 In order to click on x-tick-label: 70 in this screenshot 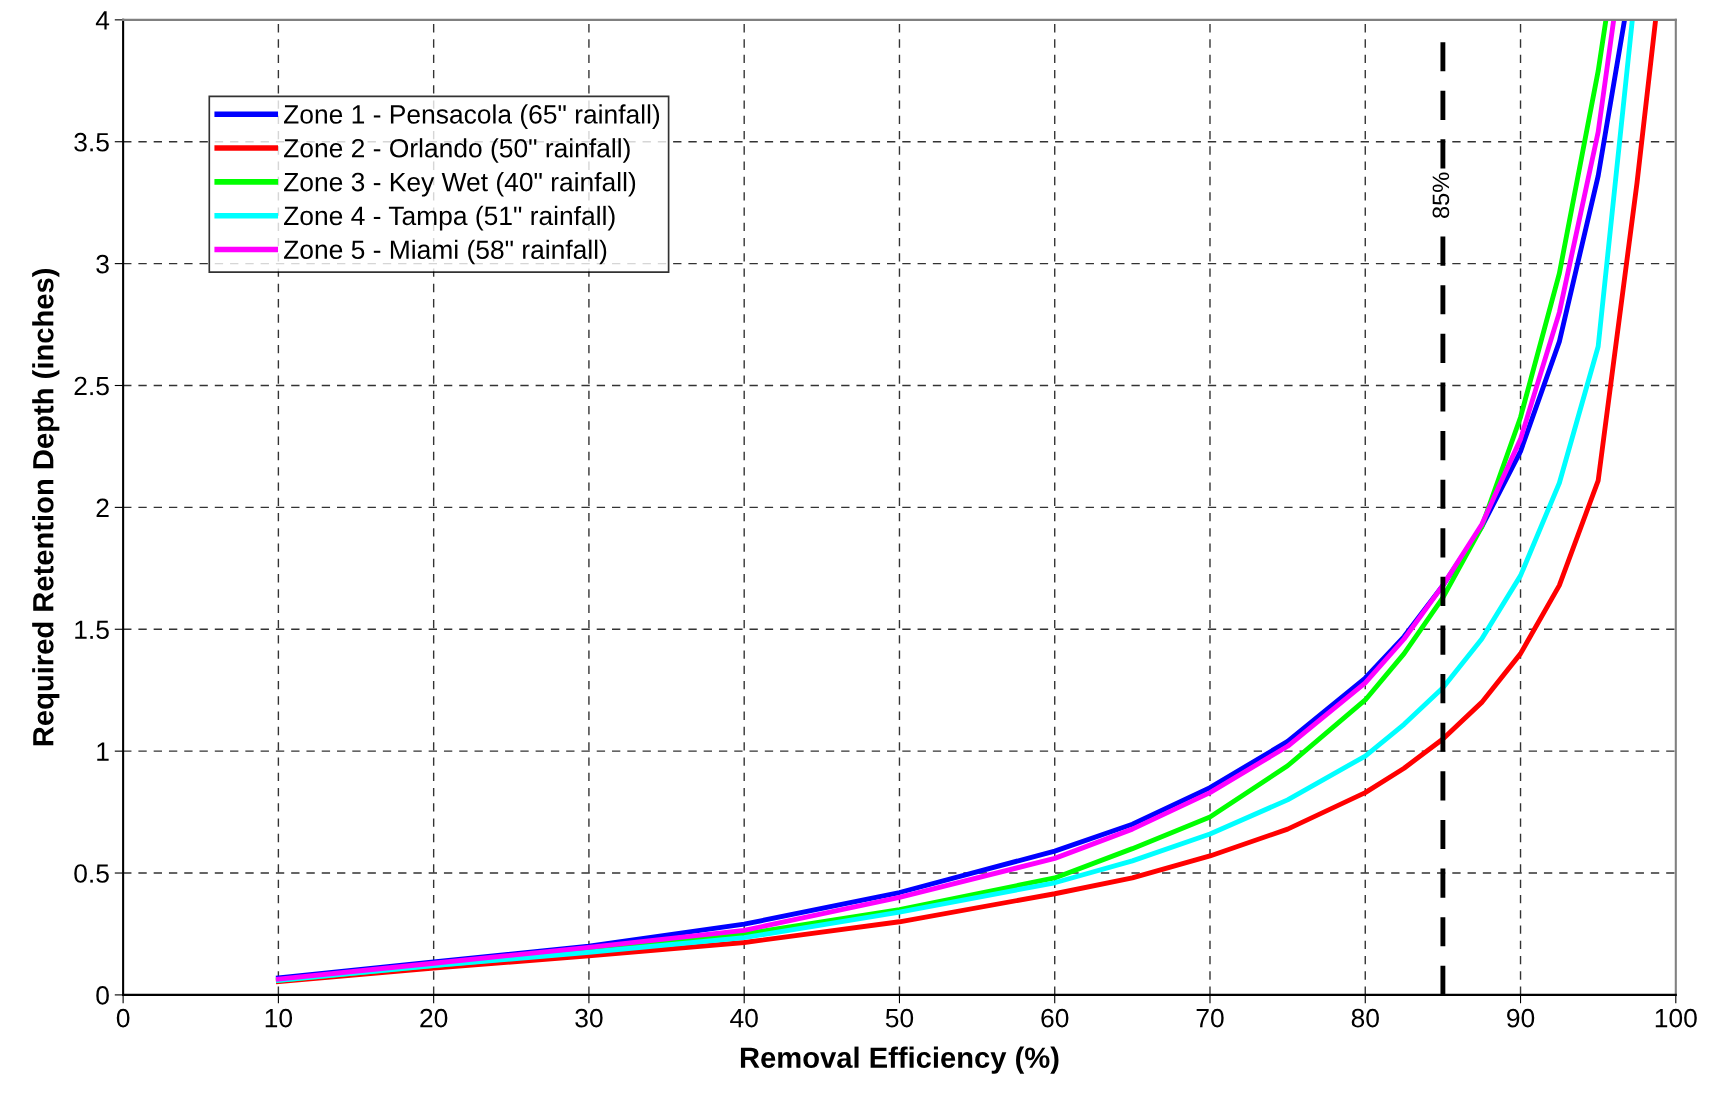, I will do `click(1210, 1018)`.